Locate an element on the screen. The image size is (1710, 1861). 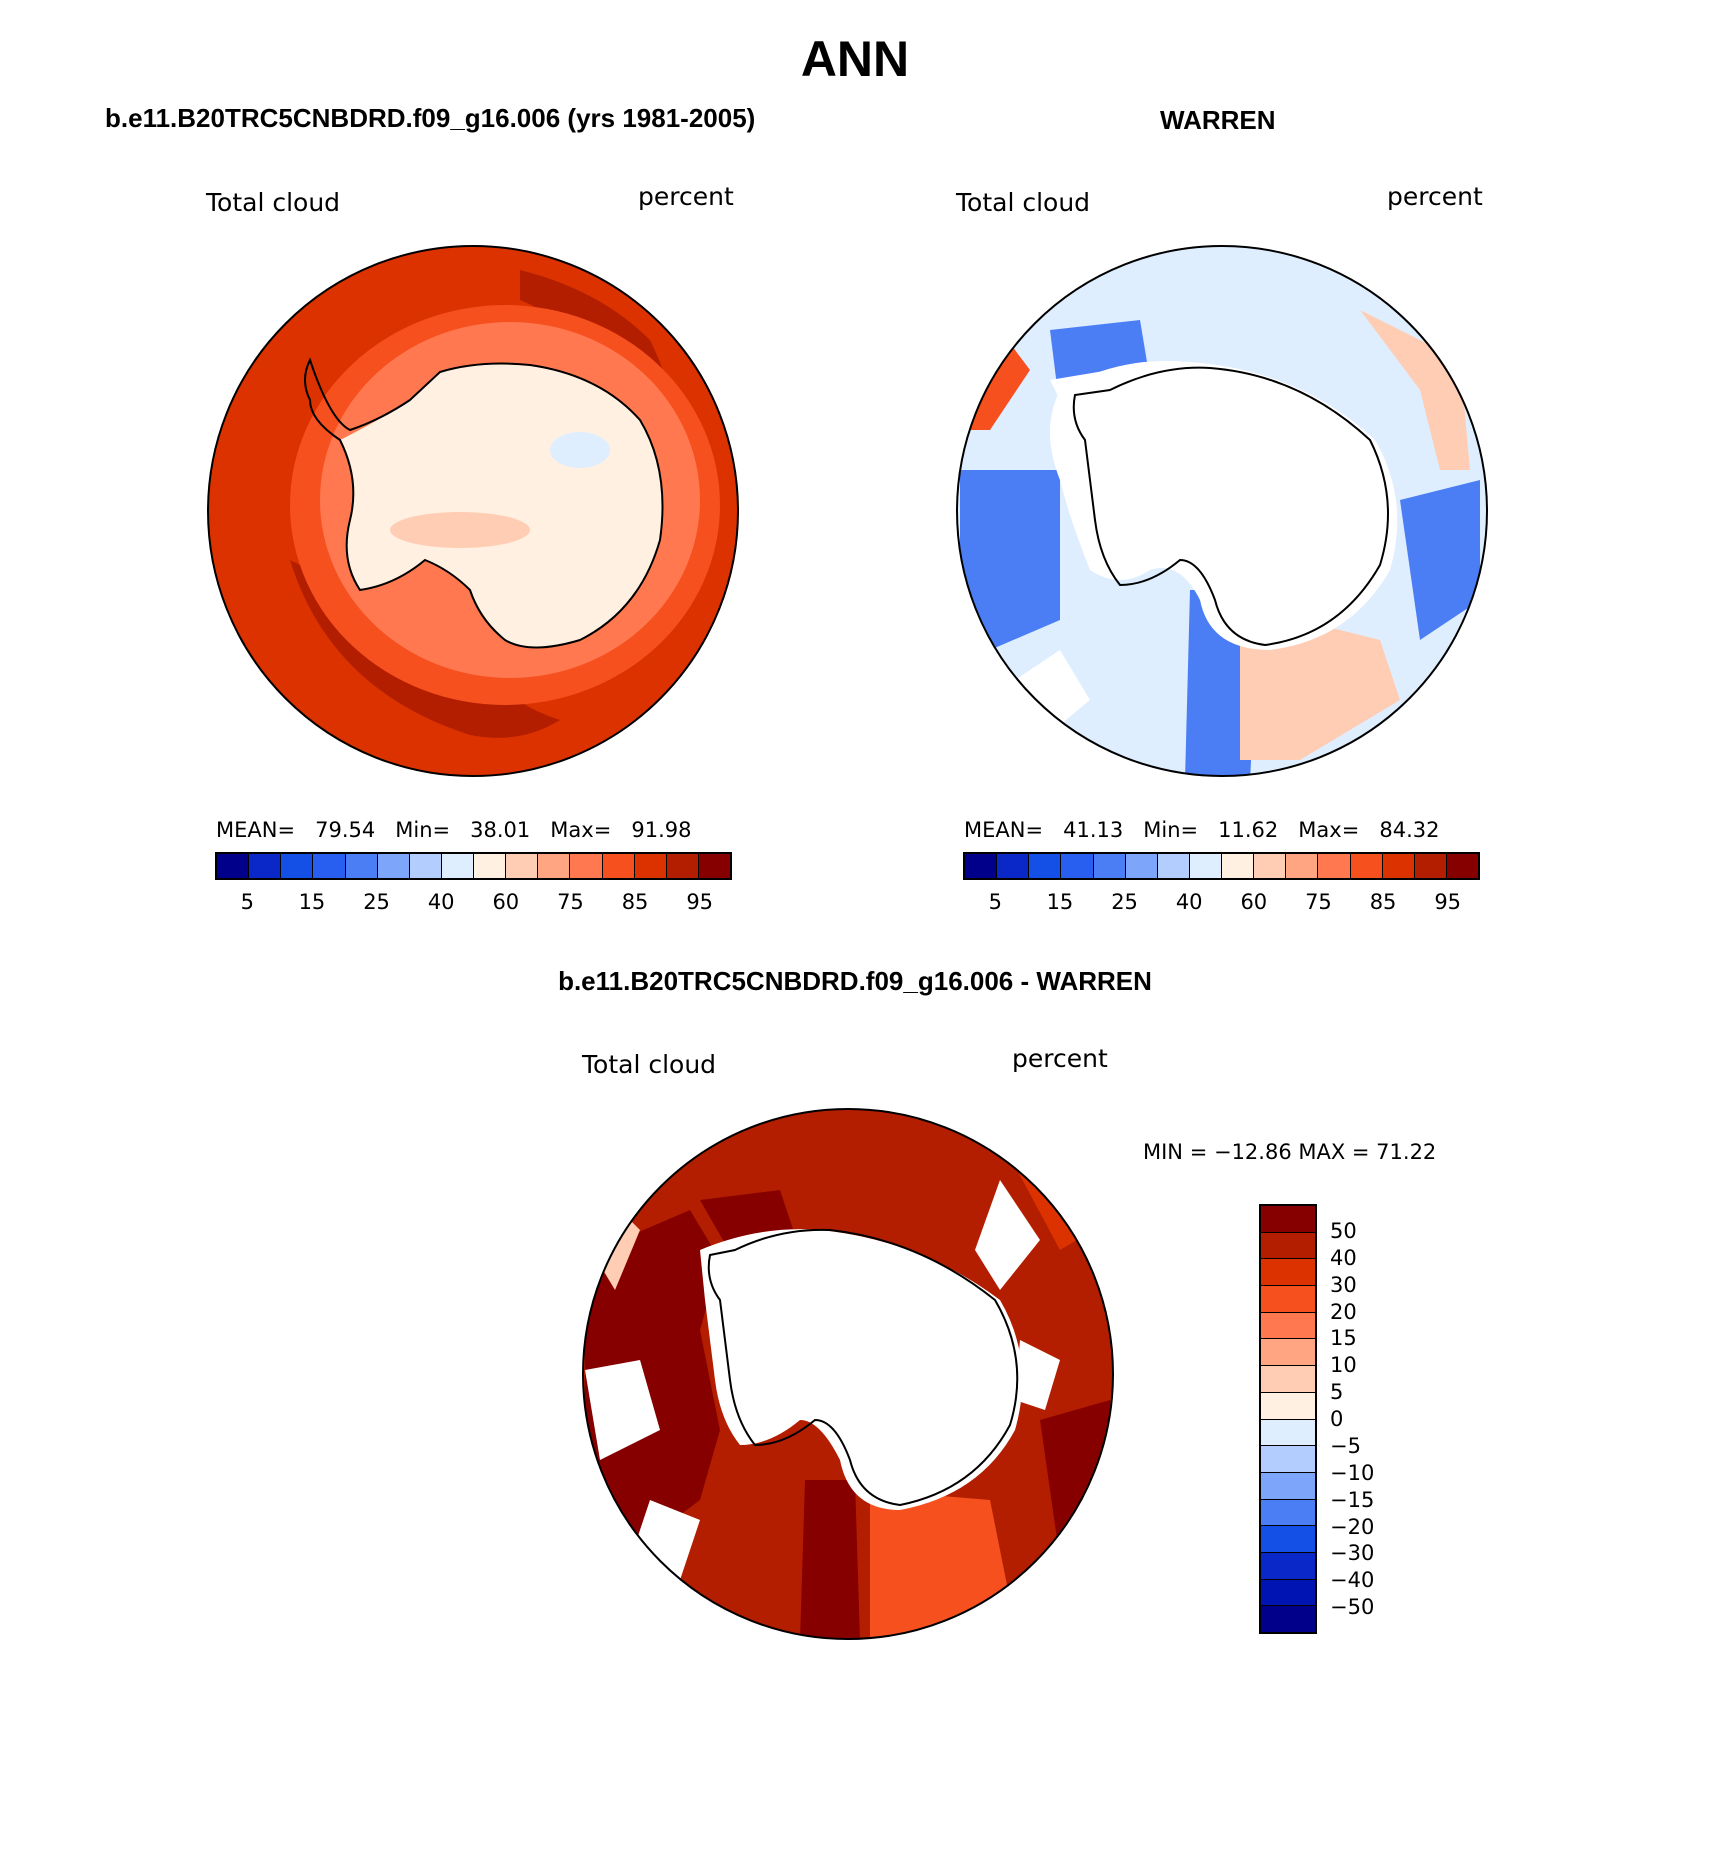
stats-obs-min: 11.62 is located at coordinates (1248, 830).